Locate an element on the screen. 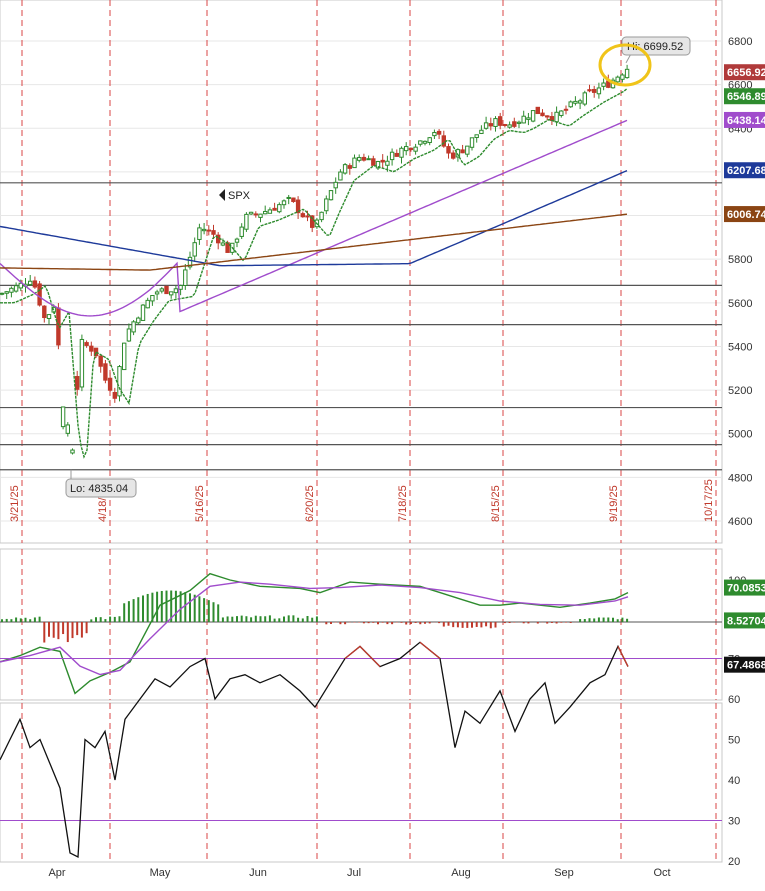  rsi-value-label: 67.4868 is located at coordinates (746, 666).